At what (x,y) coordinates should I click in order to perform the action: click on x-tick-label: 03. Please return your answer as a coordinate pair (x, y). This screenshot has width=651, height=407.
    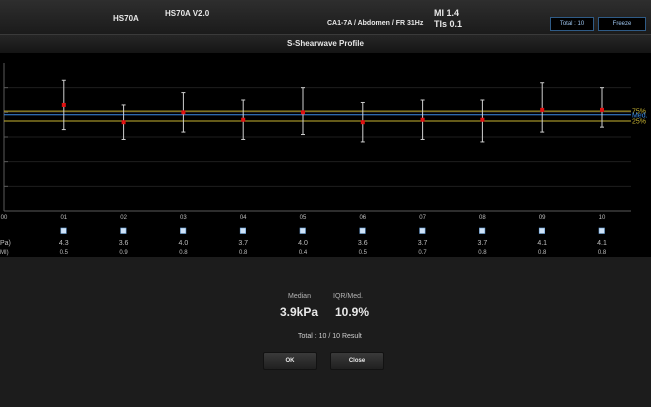
    Looking at the image, I should click on (183, 218).